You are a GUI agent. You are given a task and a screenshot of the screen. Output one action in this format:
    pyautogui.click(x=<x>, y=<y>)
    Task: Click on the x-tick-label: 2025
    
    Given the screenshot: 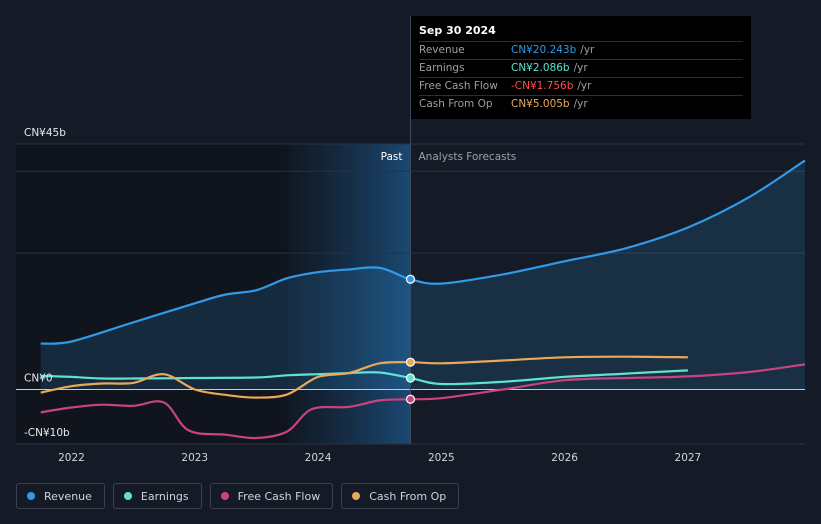 What is the action you would take?
    pyautogui.click(x=441, y=458)
    